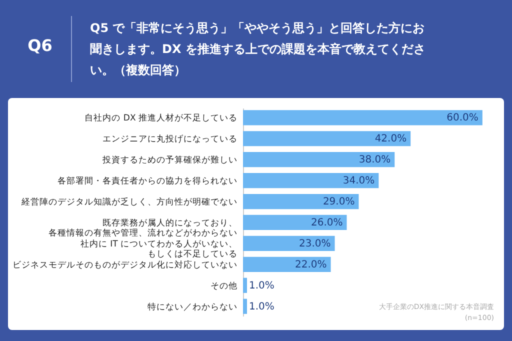  Describe the element at coordinates (224, 286) in the screenshot. I see `y-tick-label: その他` at that location.